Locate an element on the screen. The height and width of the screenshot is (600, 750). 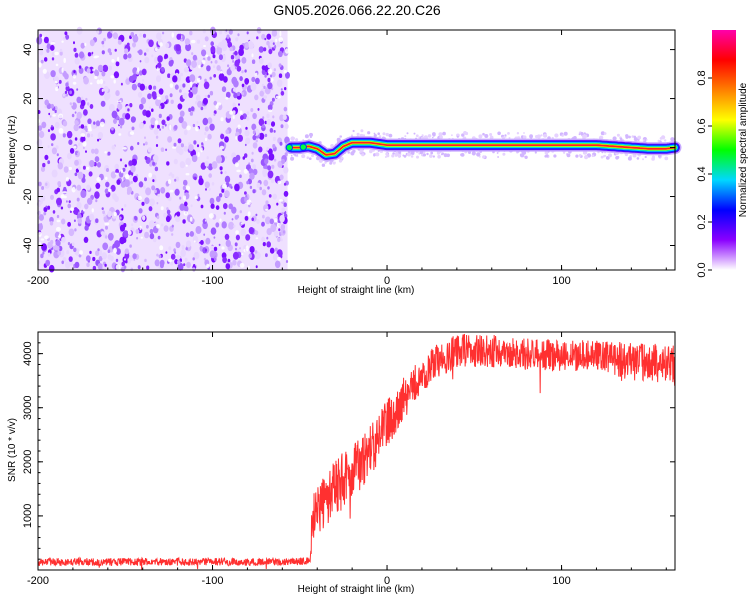
spectrogram-y-label: Frequency (Hz) is located at coordinates (12, 150).